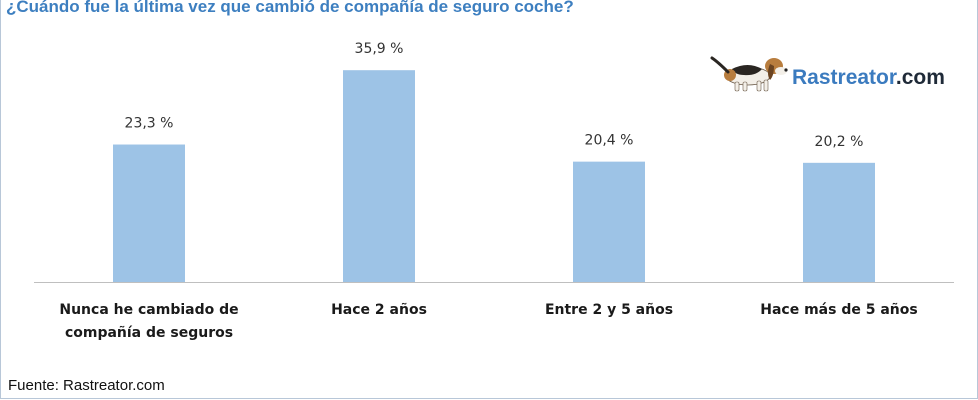 The width and height of the screenshot is (978, 400). I want to click on data-label-1: 35,9 %, so click(379, 49).